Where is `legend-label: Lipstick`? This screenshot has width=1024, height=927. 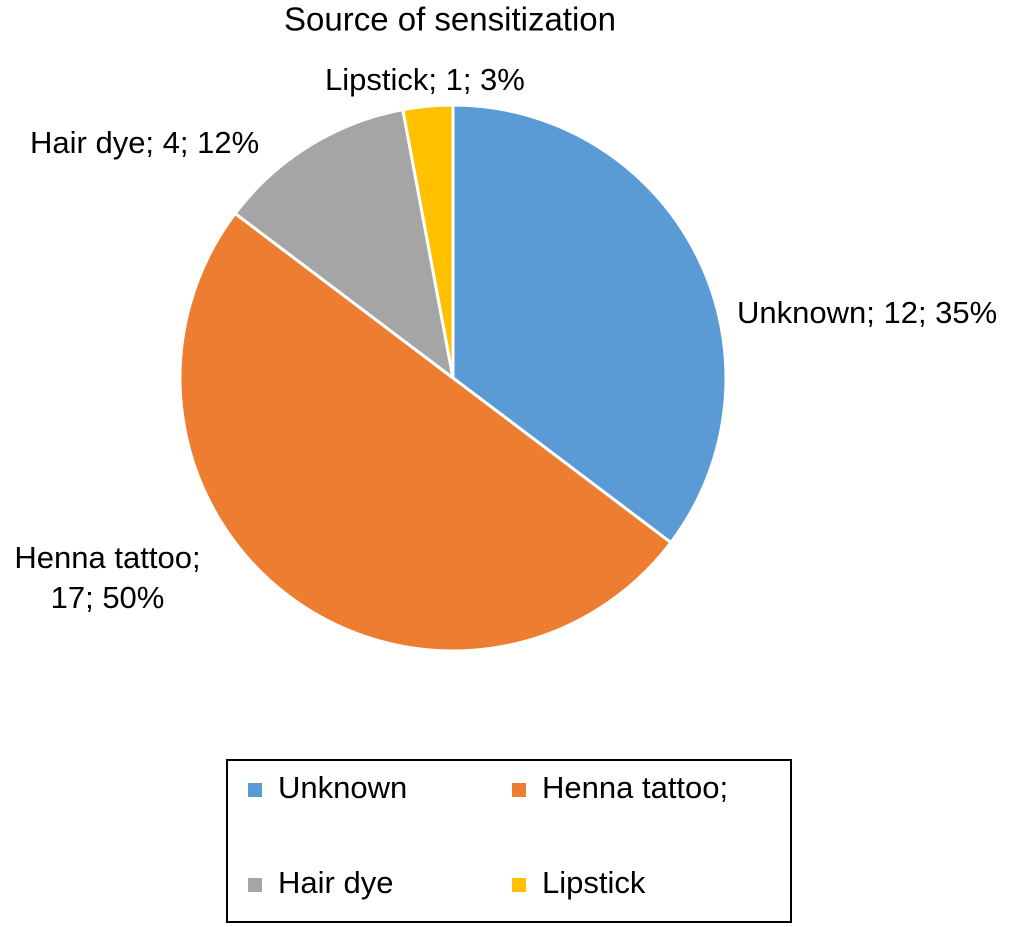
legend-label: Lipstick is located at coordinates (594, 882).